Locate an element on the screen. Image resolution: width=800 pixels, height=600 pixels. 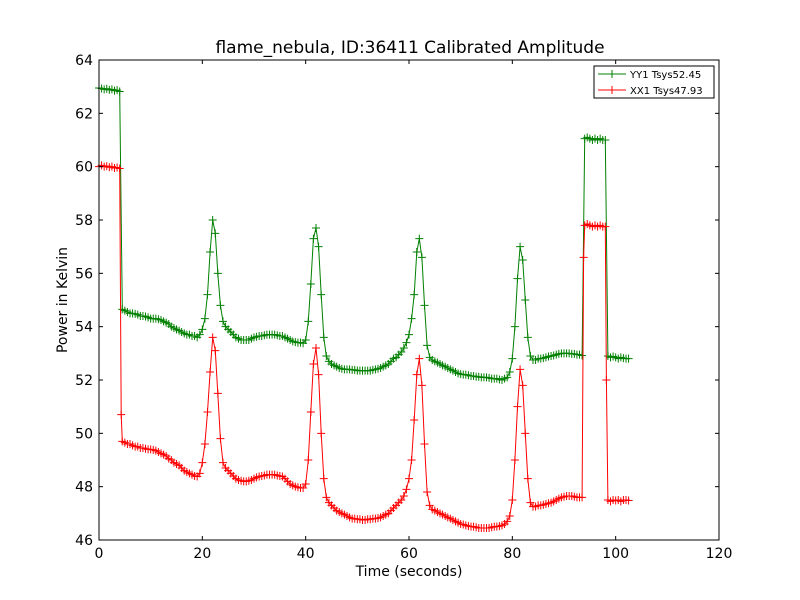
legend-label: XX1 Tsys47.93 is located at coordinates (666, 91).